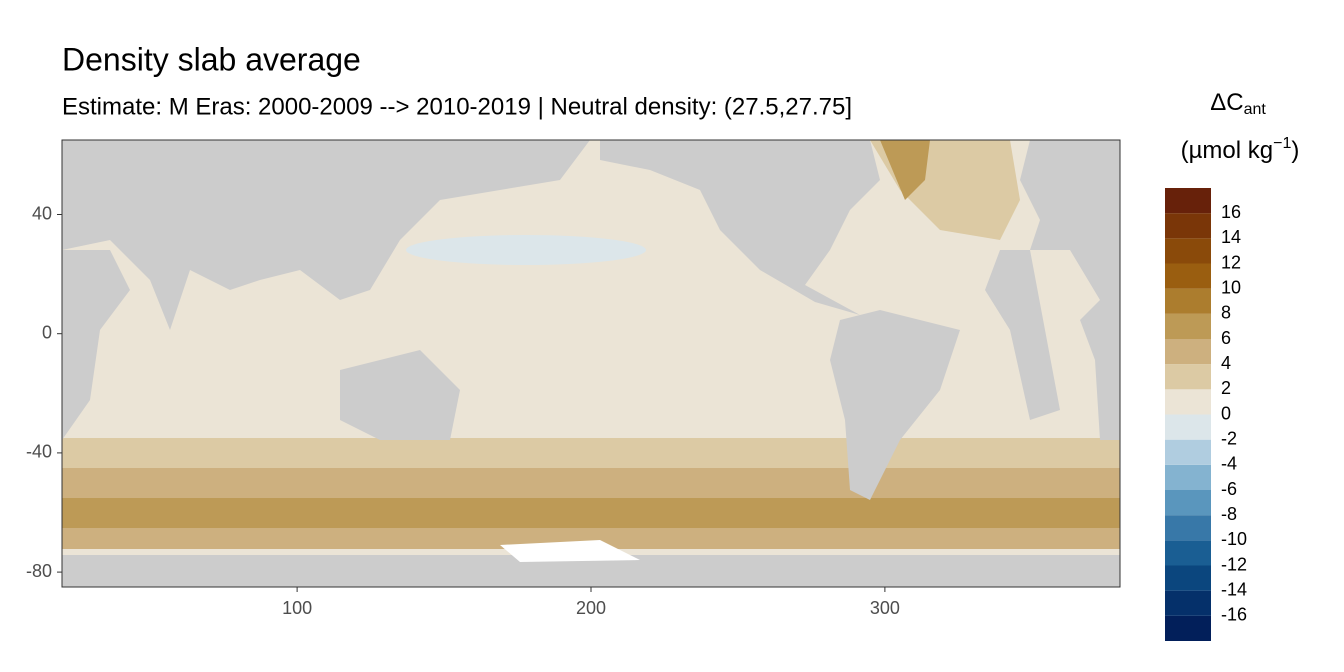 This screenshot has width=1344, height=672. Describe the element at coordinates (1295, 150) in the screenshot. I see `legend-units-end: )` at that location.